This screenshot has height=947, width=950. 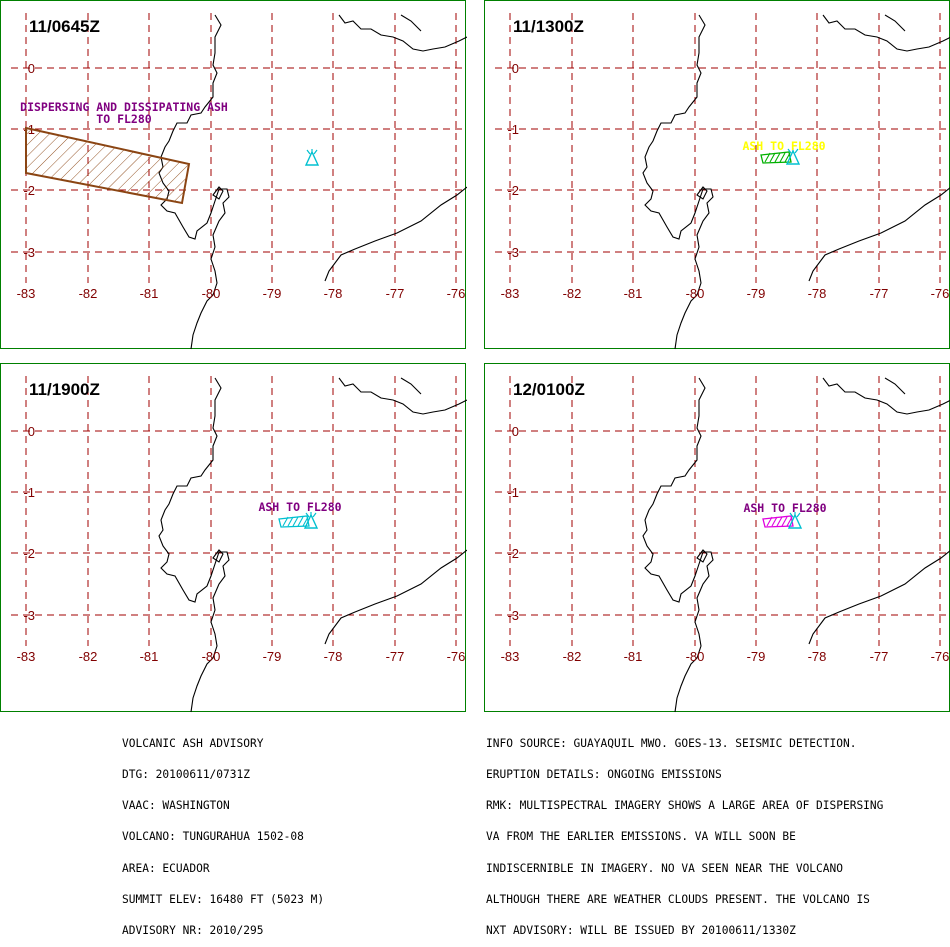 What do you see at coordinates (166, 868) in the screenshot?
I see `advisory-left-line: AREA: ECUADOR` at bounding box center [166, 868].